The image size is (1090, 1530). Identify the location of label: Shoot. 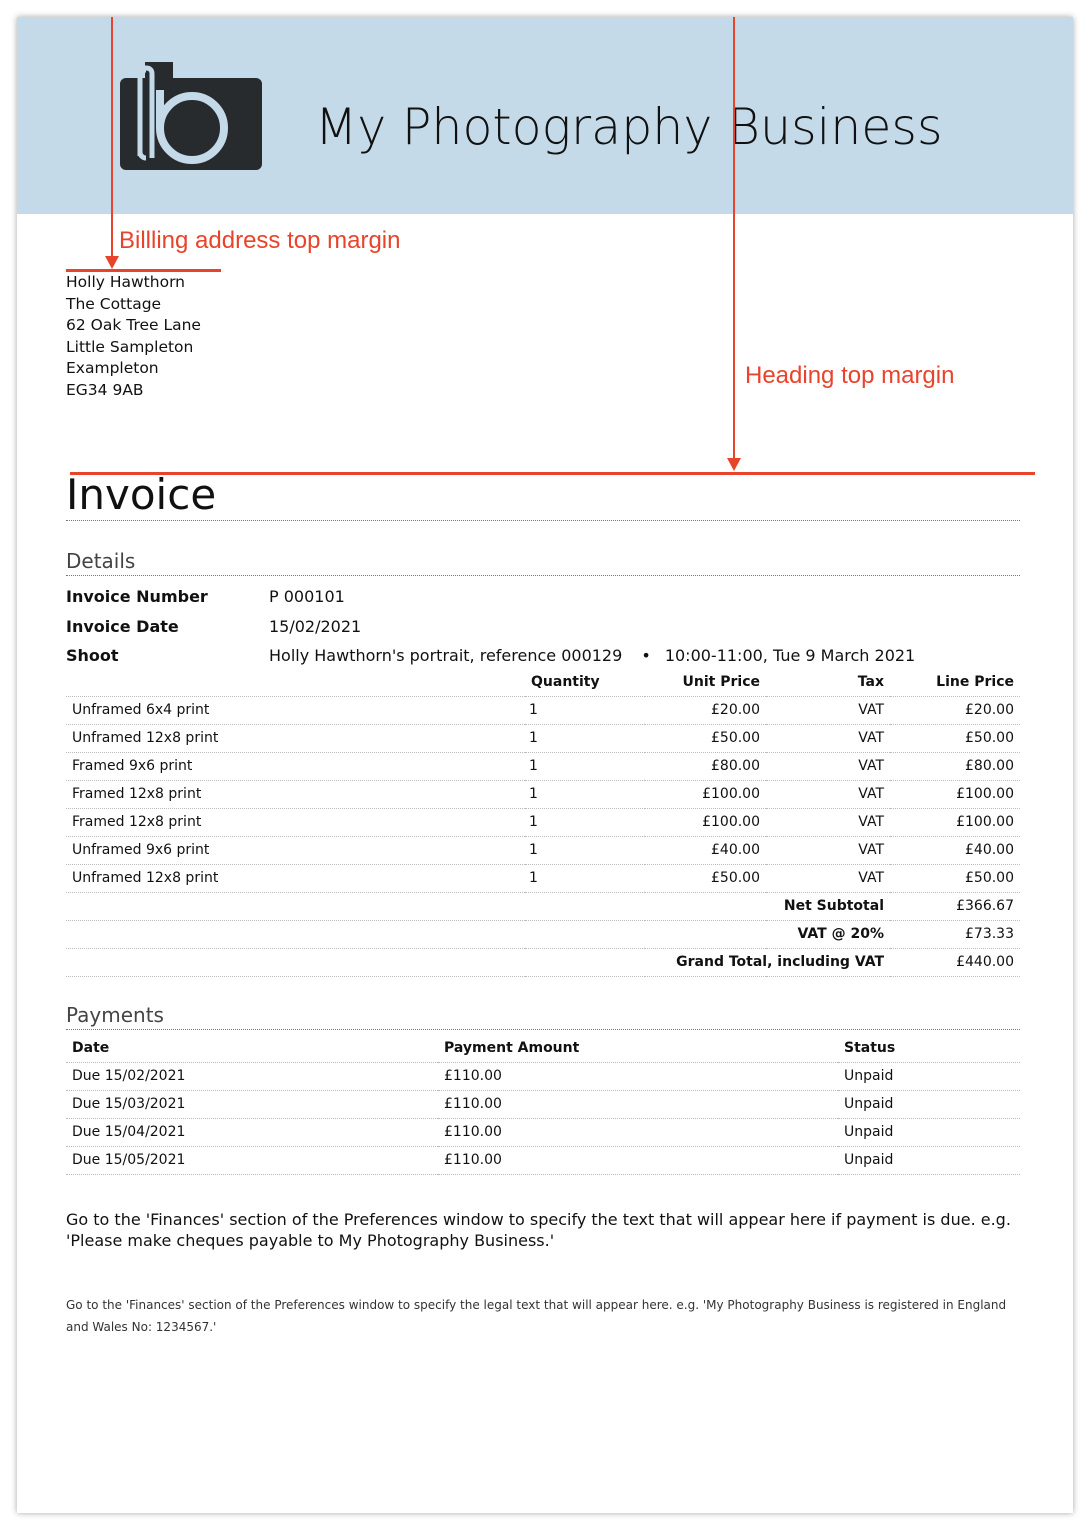
(92, 655).